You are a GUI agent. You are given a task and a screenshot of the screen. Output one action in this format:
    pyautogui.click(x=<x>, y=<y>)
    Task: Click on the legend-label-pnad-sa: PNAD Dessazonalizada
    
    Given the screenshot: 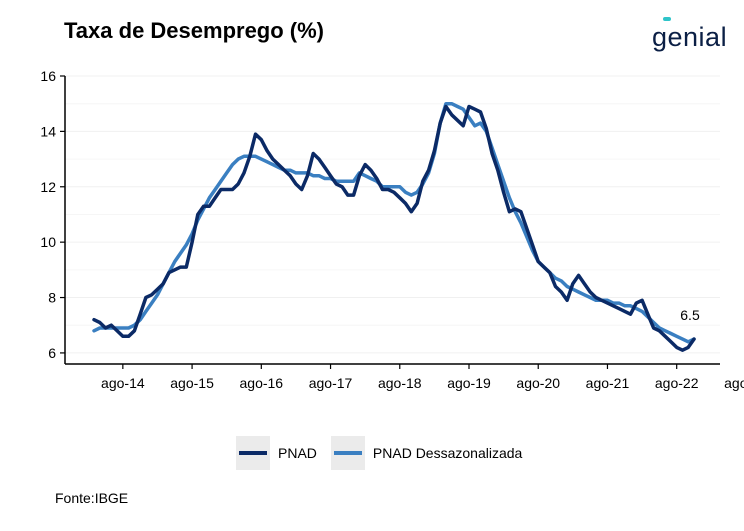 What is the action you would take?
    pyautogui.click(x=447, y=453)
    